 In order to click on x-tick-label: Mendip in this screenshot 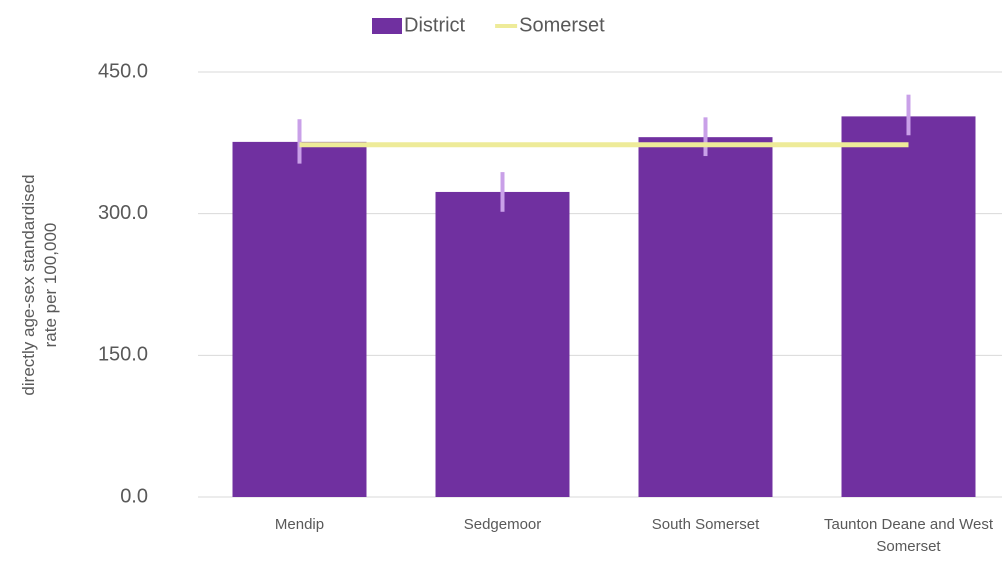, I will do `click(299, 524)`.